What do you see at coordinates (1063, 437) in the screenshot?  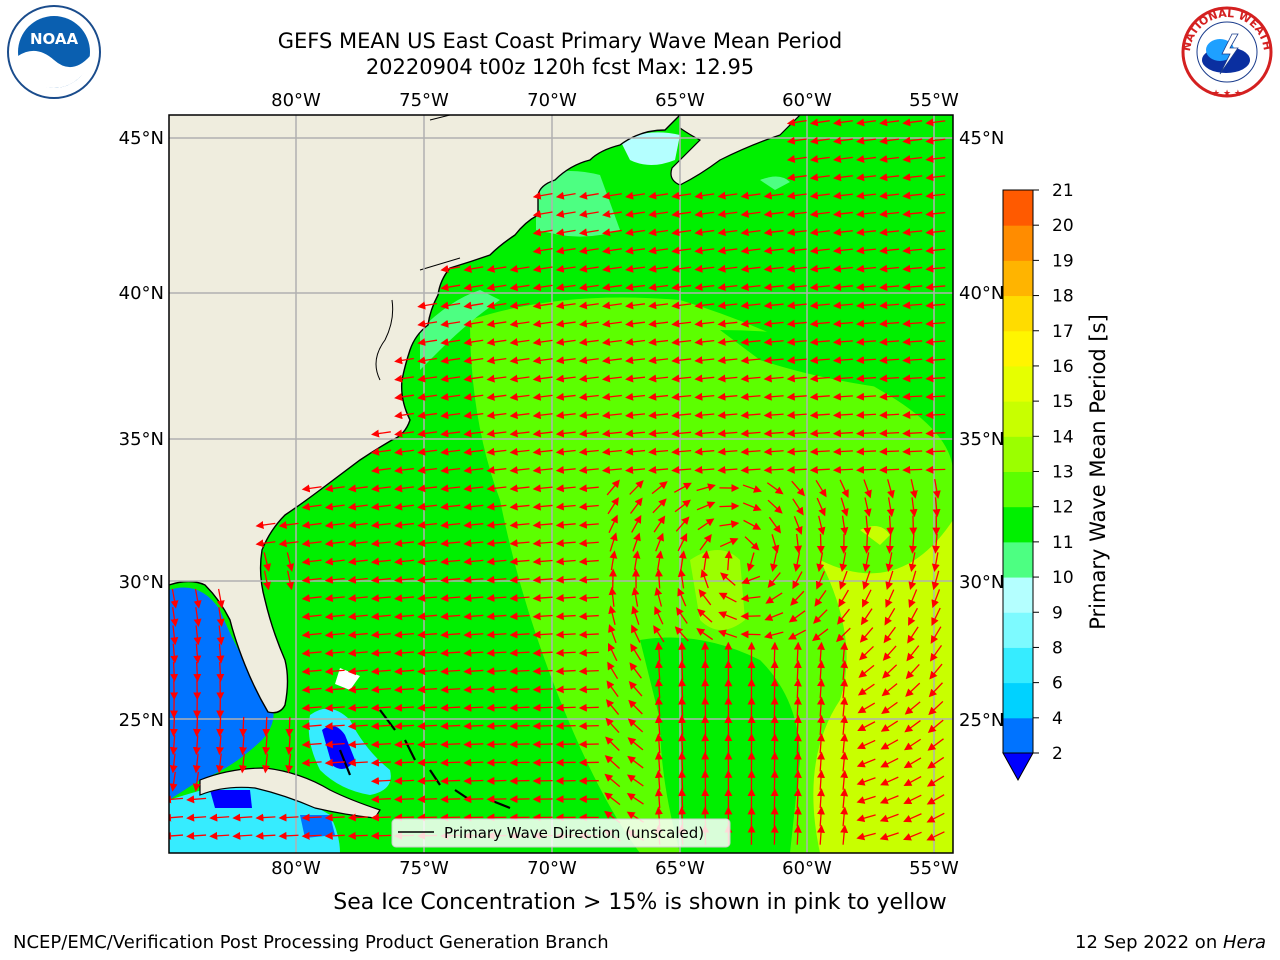 I see `colorbar-tick-label: 14` at bounding box center [1063, 437].